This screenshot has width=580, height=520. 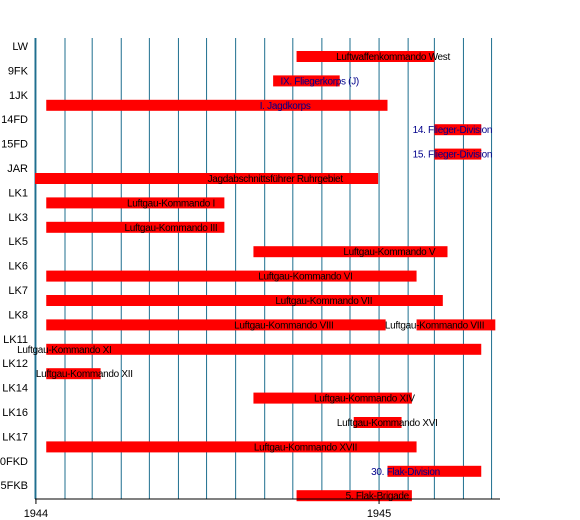 What do you see at coordinates (20, 47) in the screenshot?
I see `row-label: LW` at bounding box center [20, 47].